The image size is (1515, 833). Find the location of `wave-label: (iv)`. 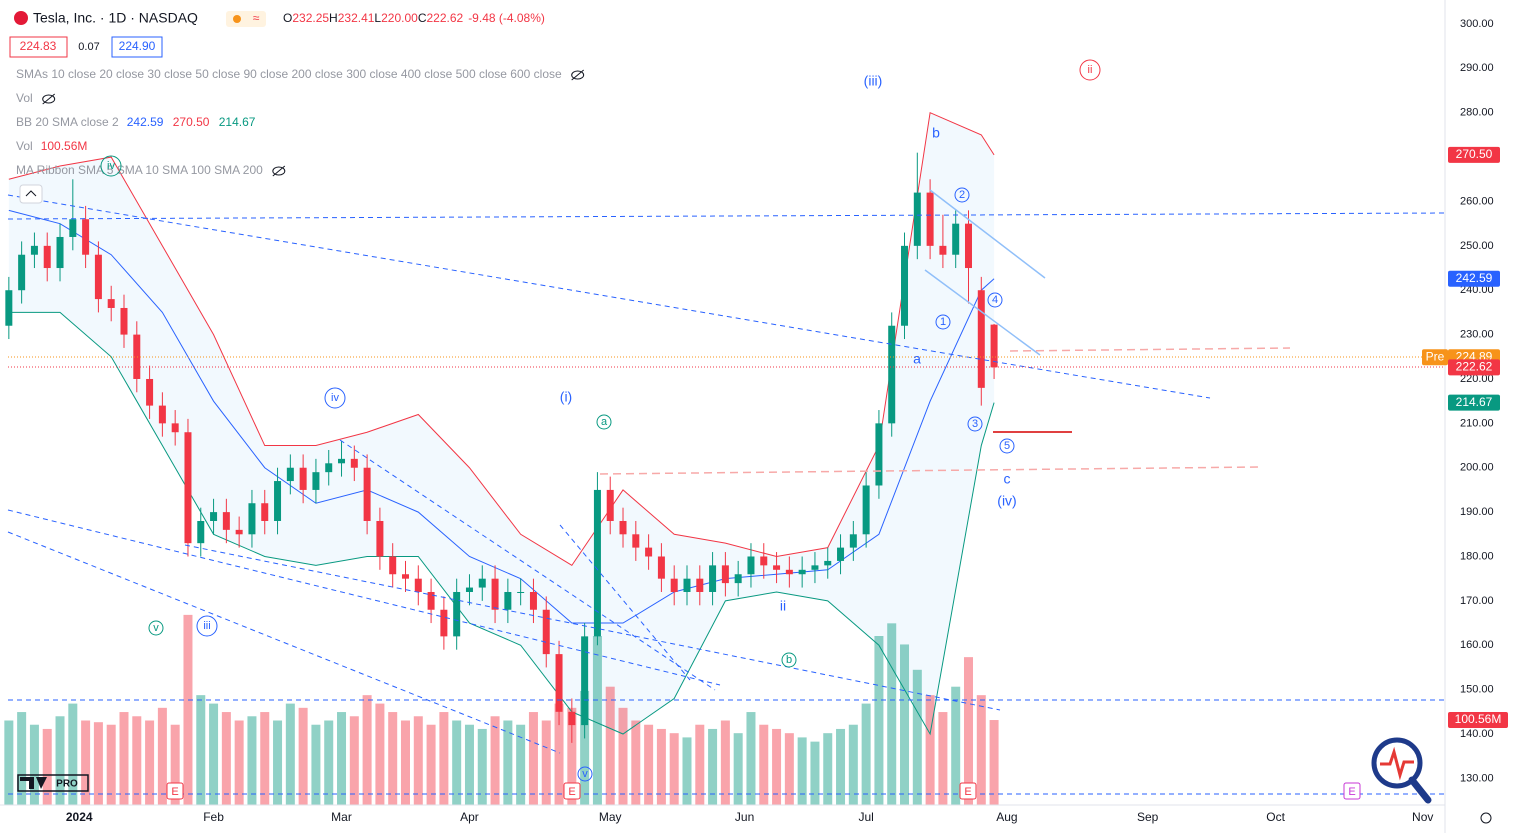

wave-label: (iv) is located at coordinates (1006, 501).